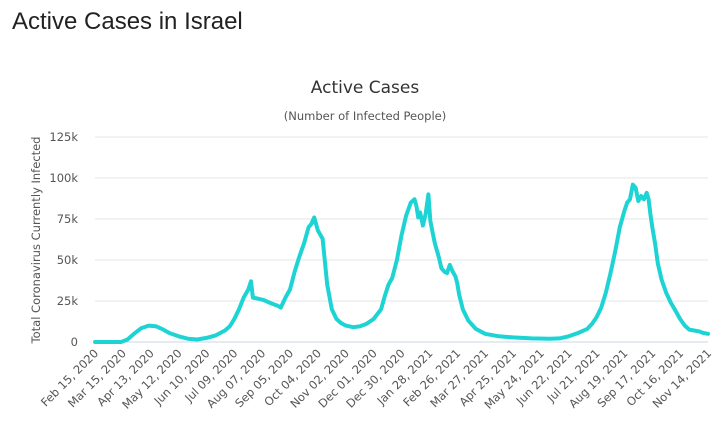  What do you see at coordinates (68, 219) in the screenshot?
I see `y-tick-label: 75k` at bounding box center [68, 219].